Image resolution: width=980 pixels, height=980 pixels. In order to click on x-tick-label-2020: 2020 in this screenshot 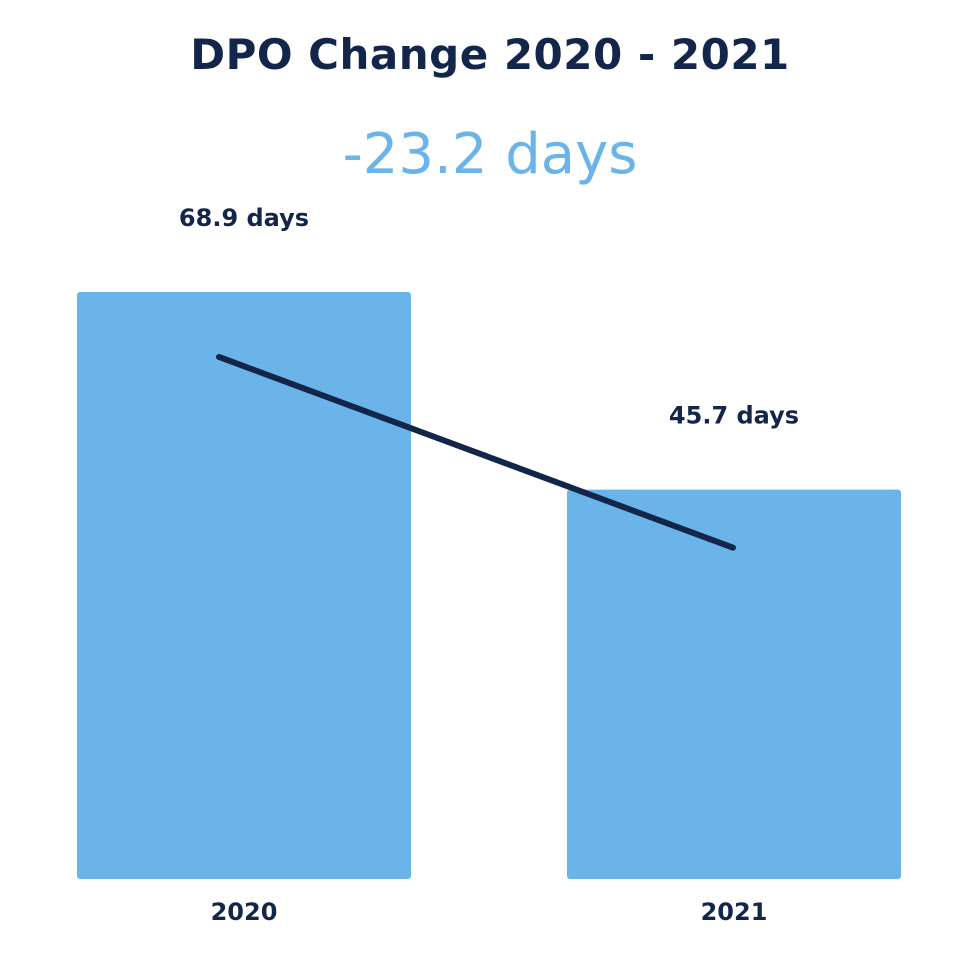, I will do `click(244, 912)`.